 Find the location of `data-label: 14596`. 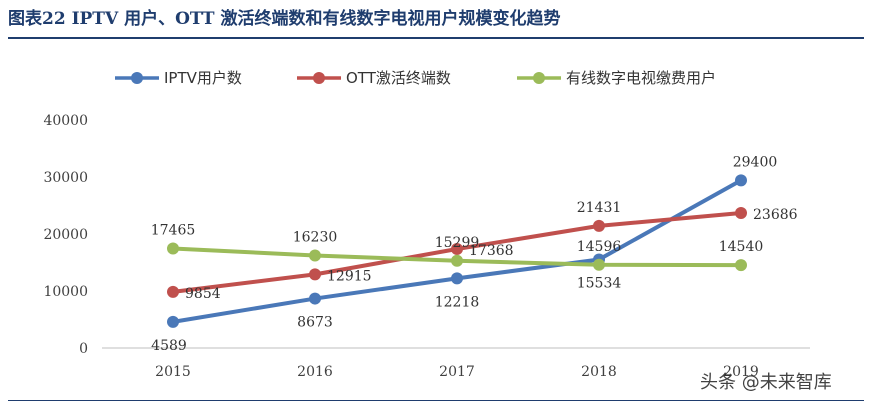

data-label: 14596 is located at coordinates (599, 247).